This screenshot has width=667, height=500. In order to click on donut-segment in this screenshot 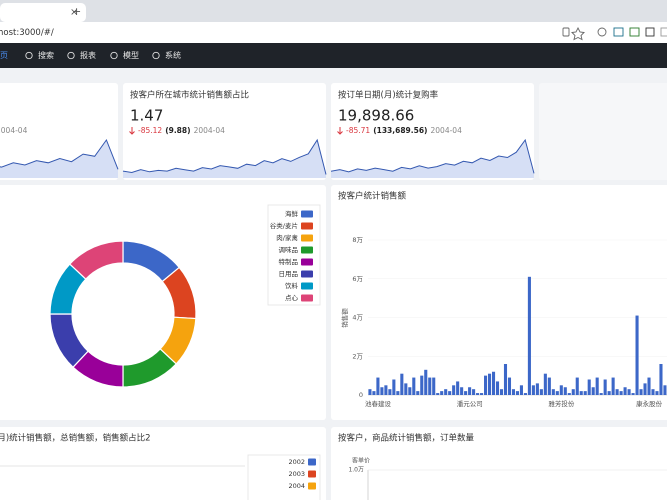, I will do `click(96, 260)`.